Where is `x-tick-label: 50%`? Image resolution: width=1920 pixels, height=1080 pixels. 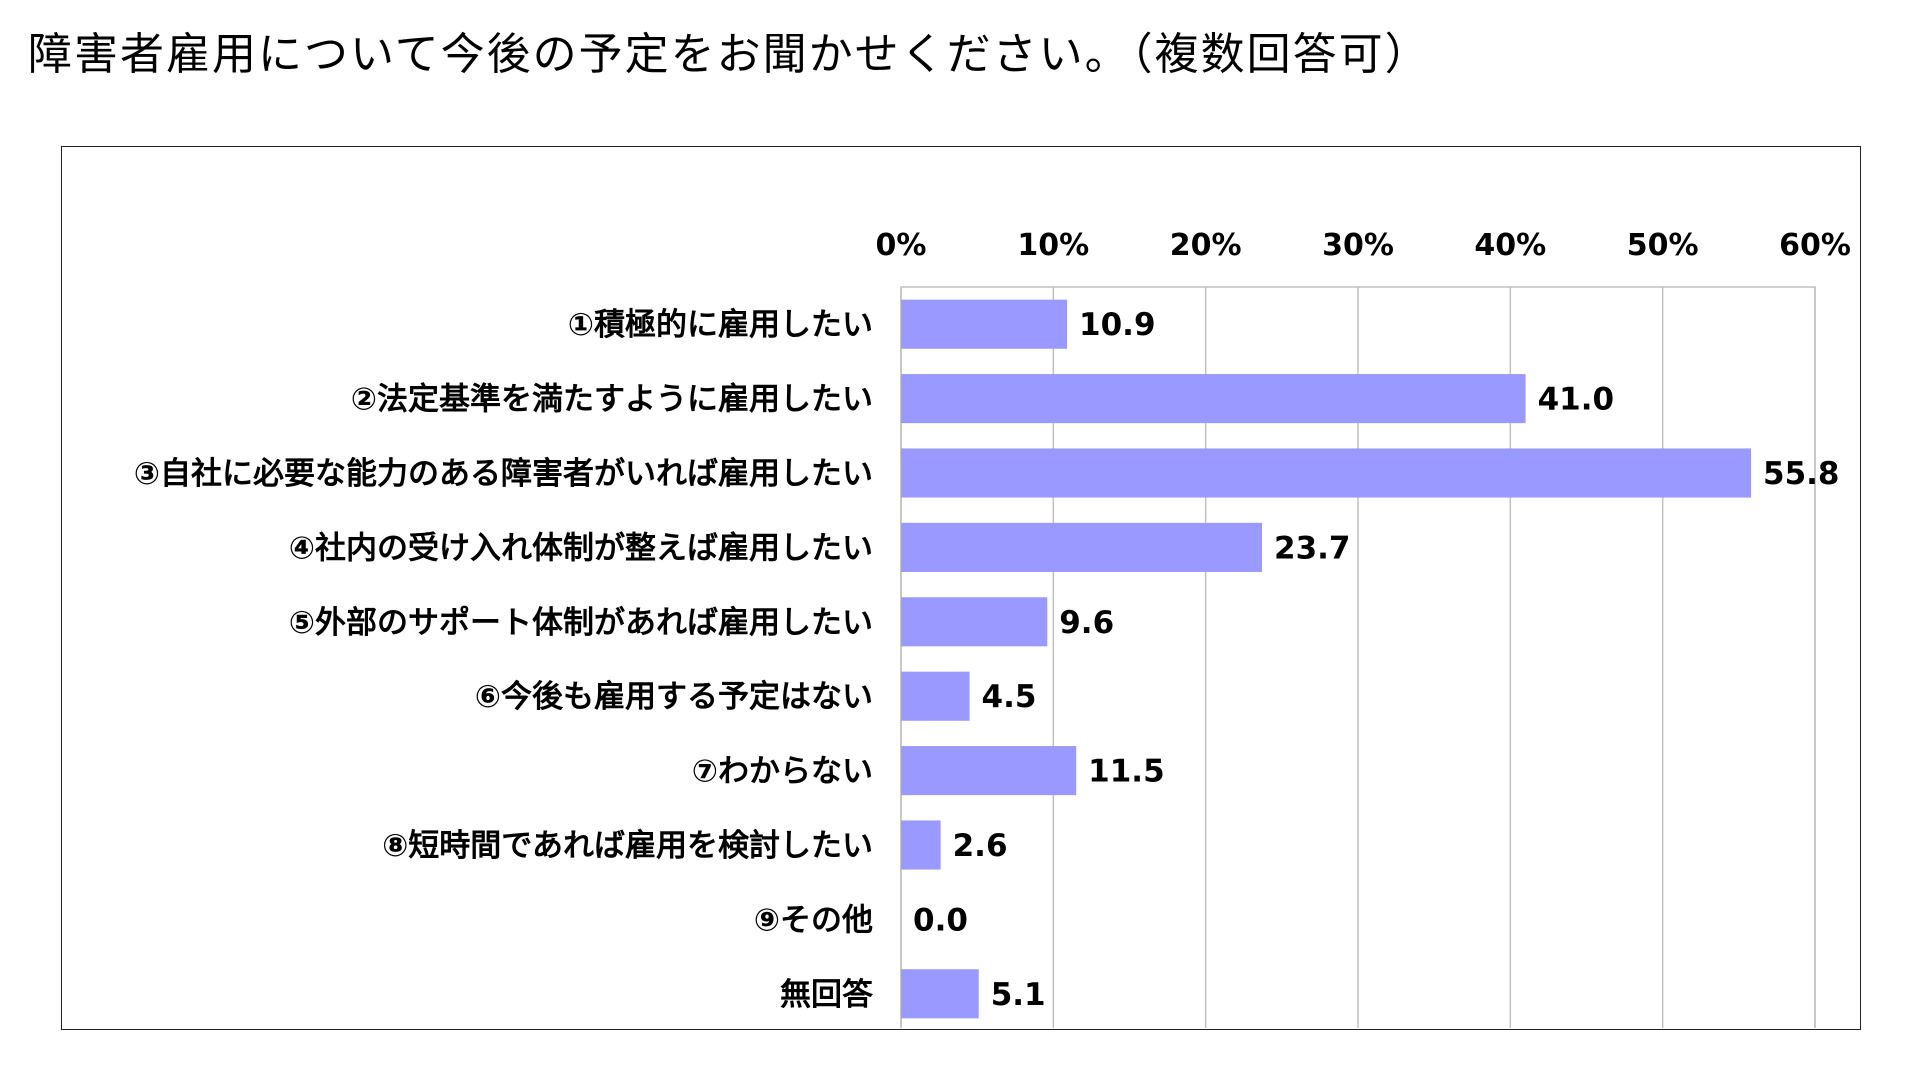 x-tick-label: 50% is located at coordinates (1663, 245).